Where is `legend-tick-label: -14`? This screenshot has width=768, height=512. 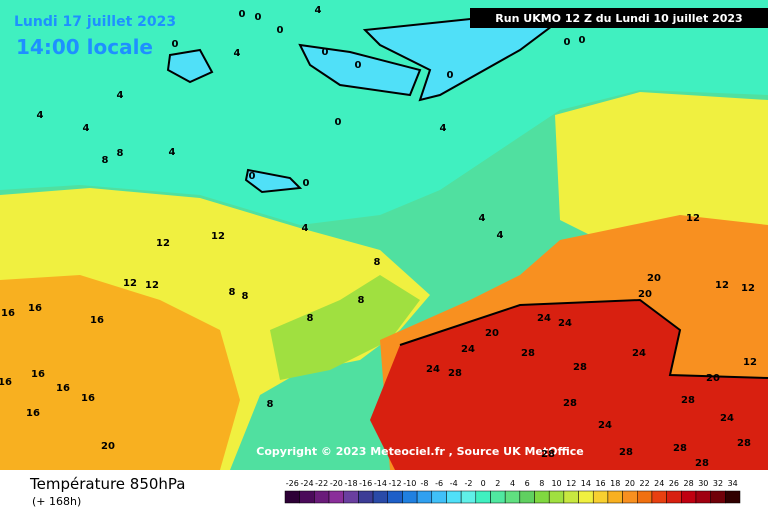
legend-tick-label: -14 is located at coordinates (380, 483).